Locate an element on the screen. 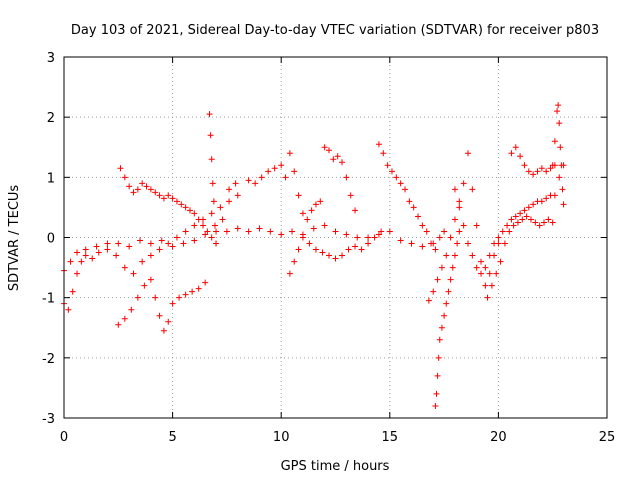 The width and height of the screenshot is (640, 480). series-track-k is located at coordinates (509, 219).